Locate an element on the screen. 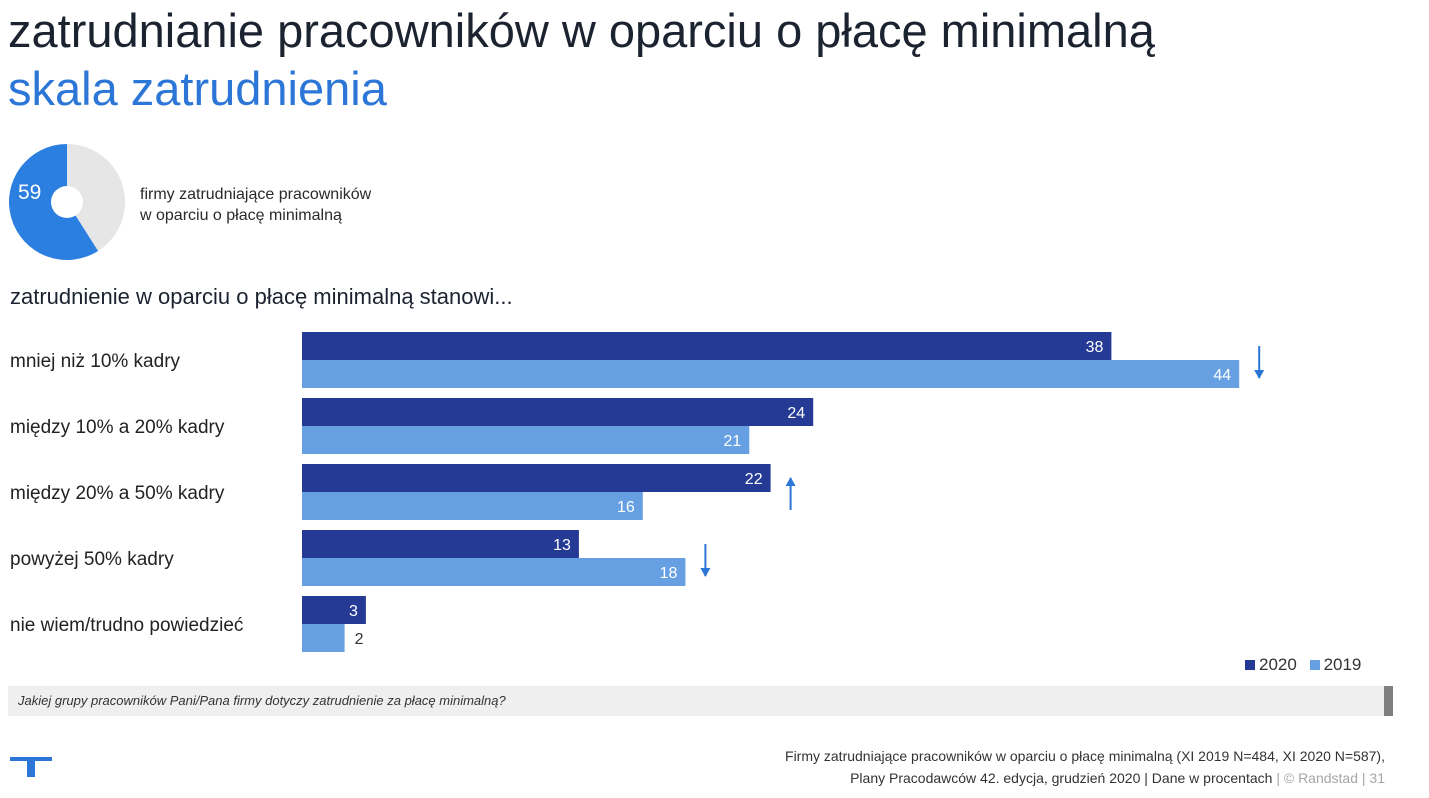 Image resolution: width=1429 pixels, height=798 pixels. randstad-logo-icon is located at coordinates (31, 768).